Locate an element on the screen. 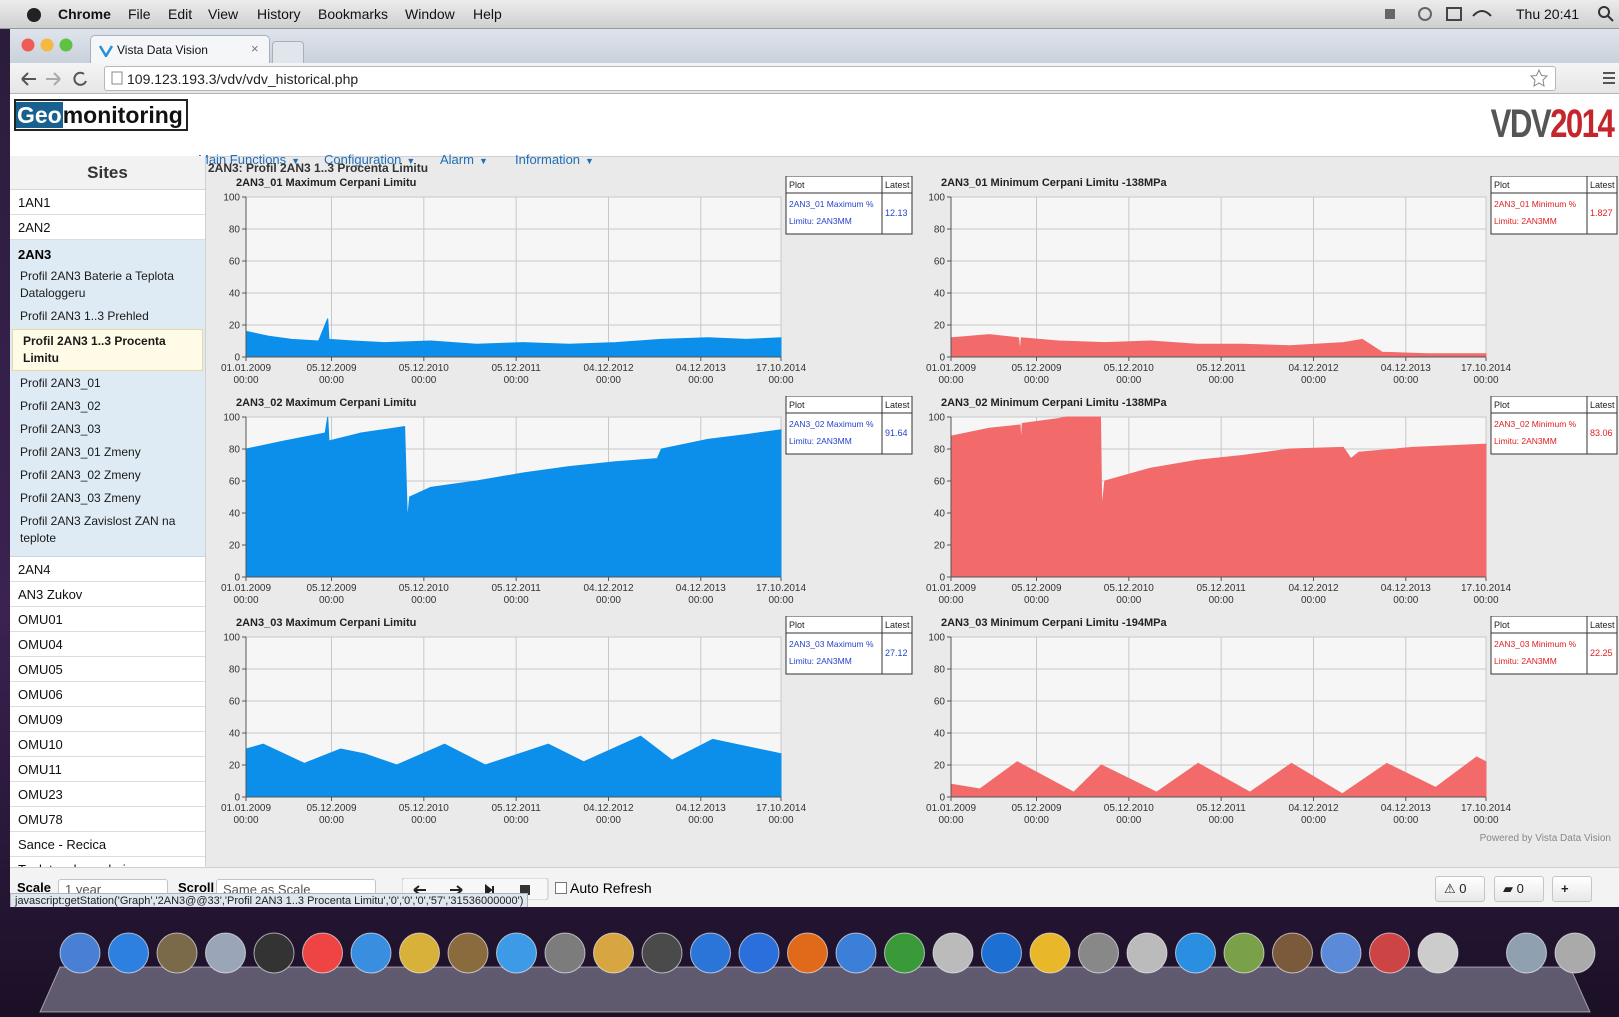  menu-item: History is located at coordinates (279, 14).